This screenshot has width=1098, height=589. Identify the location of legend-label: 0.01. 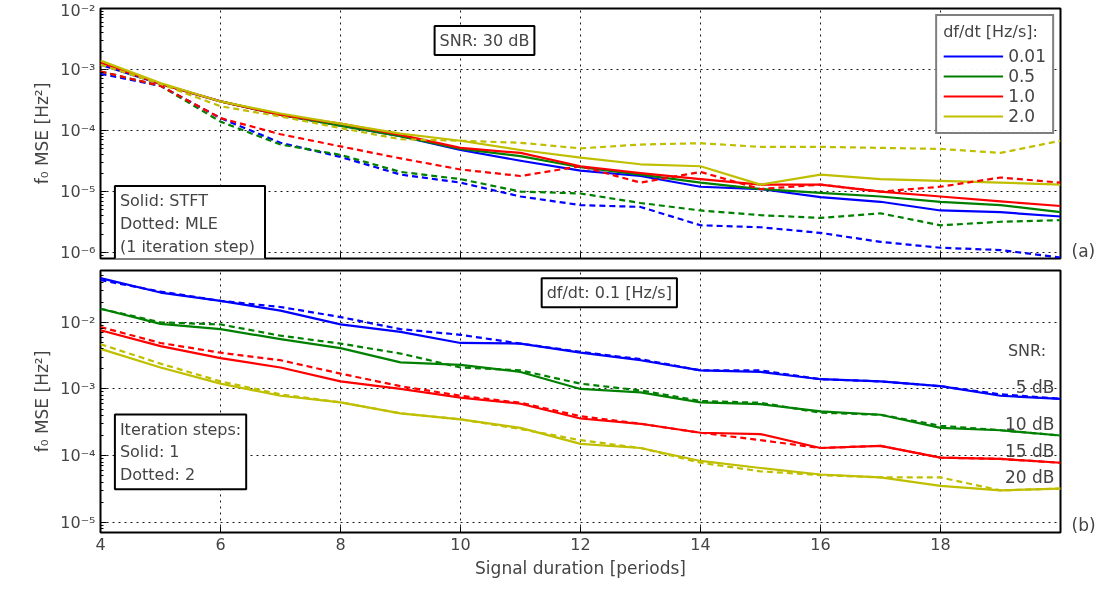
(1027, 56).